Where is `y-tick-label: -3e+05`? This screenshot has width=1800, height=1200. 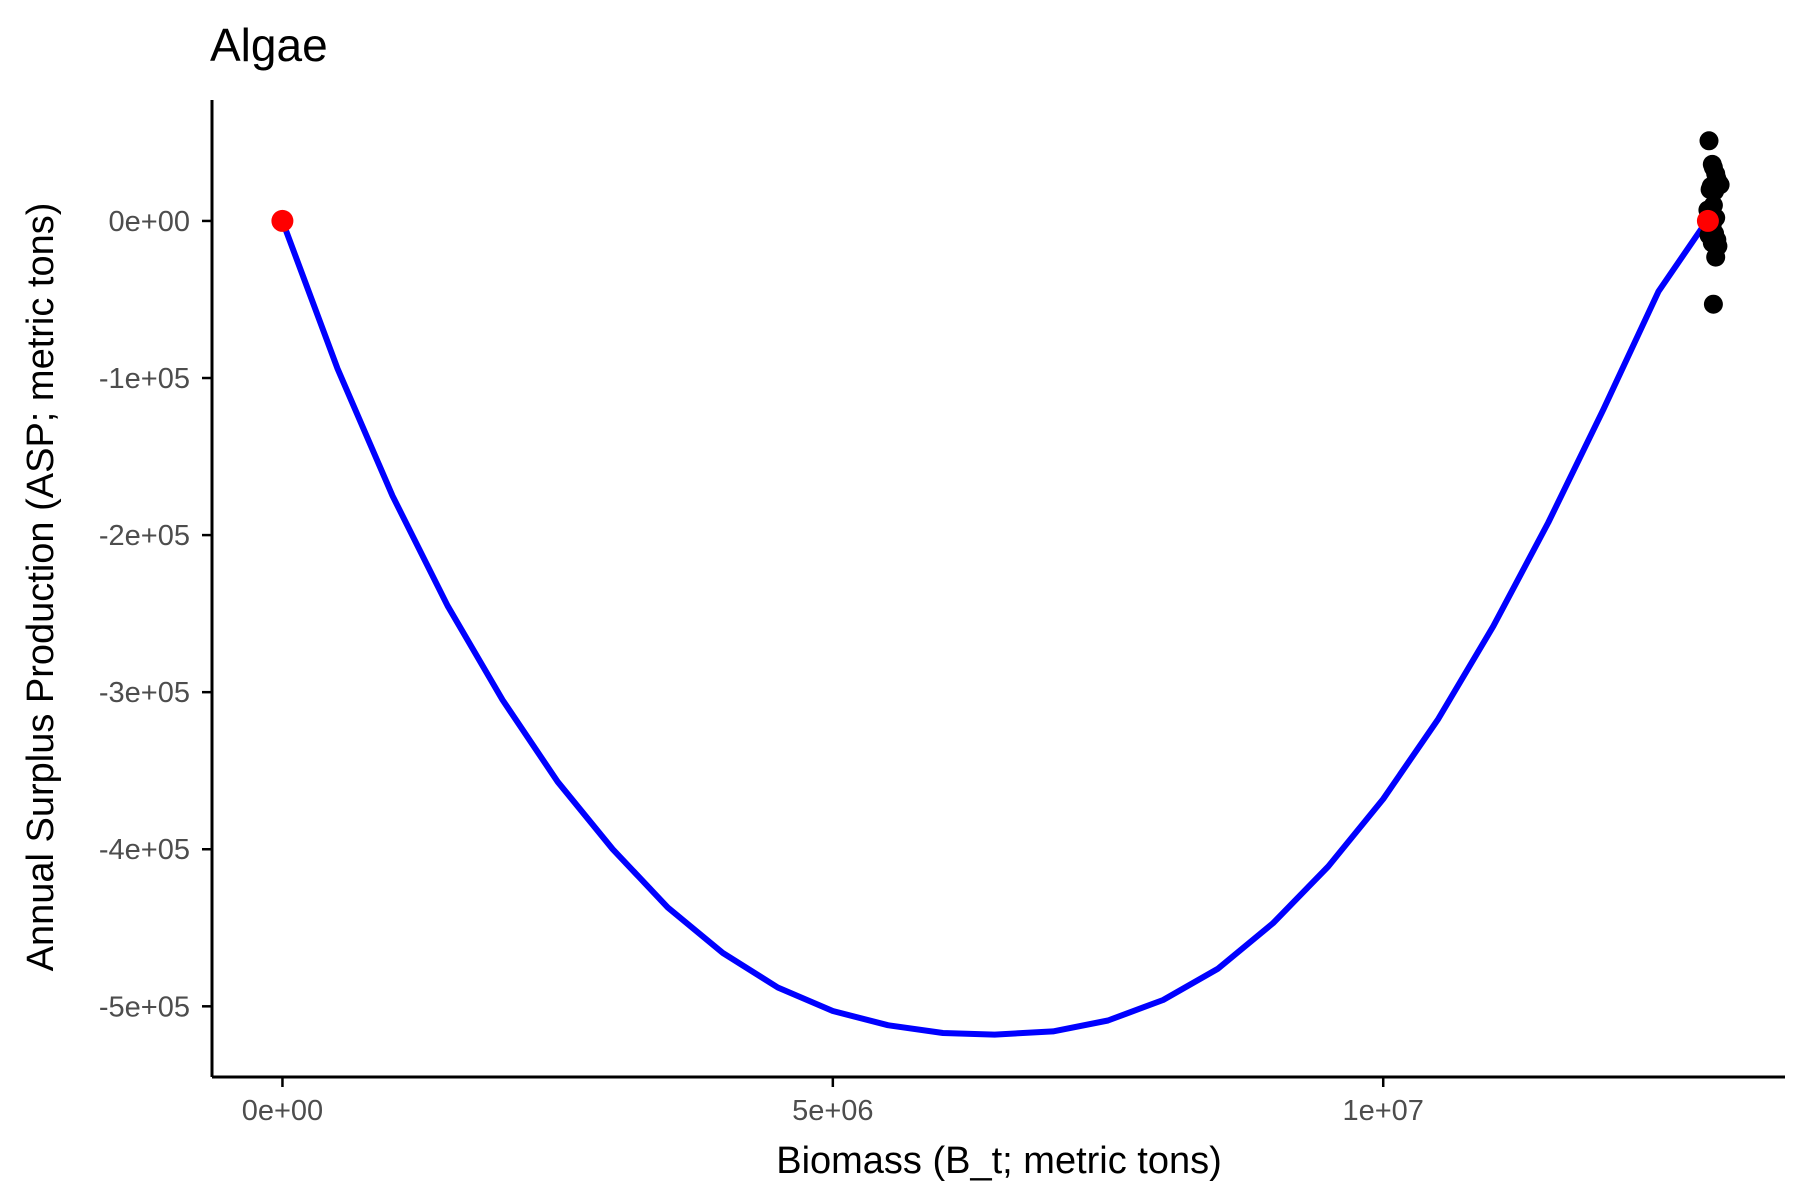
y-tick-label: -3e+05 is located at coordinates (144, 693).